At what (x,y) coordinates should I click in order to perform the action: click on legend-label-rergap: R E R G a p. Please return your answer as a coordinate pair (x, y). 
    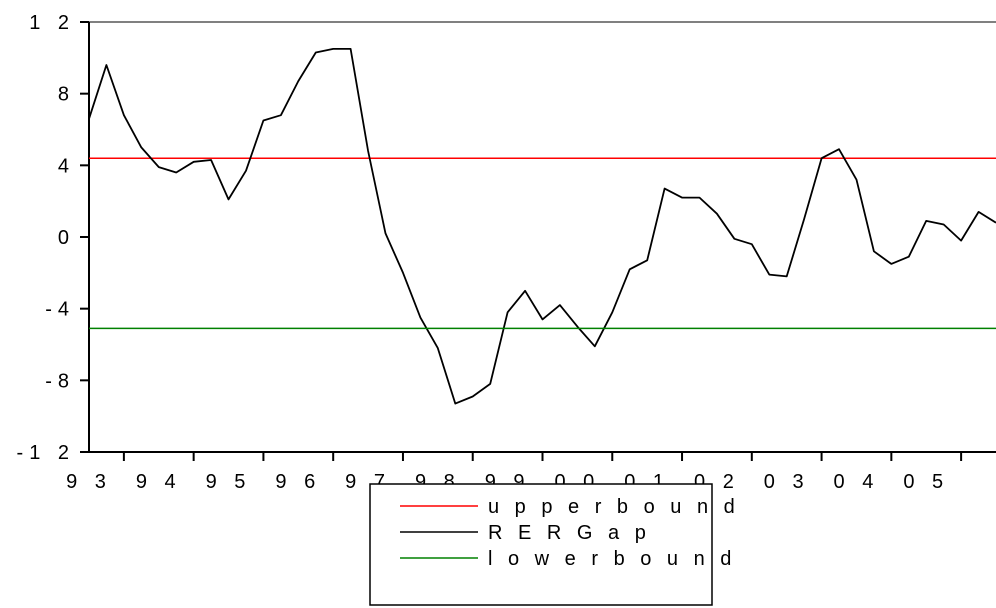
    Looking at the image, I should click on (569, 533).